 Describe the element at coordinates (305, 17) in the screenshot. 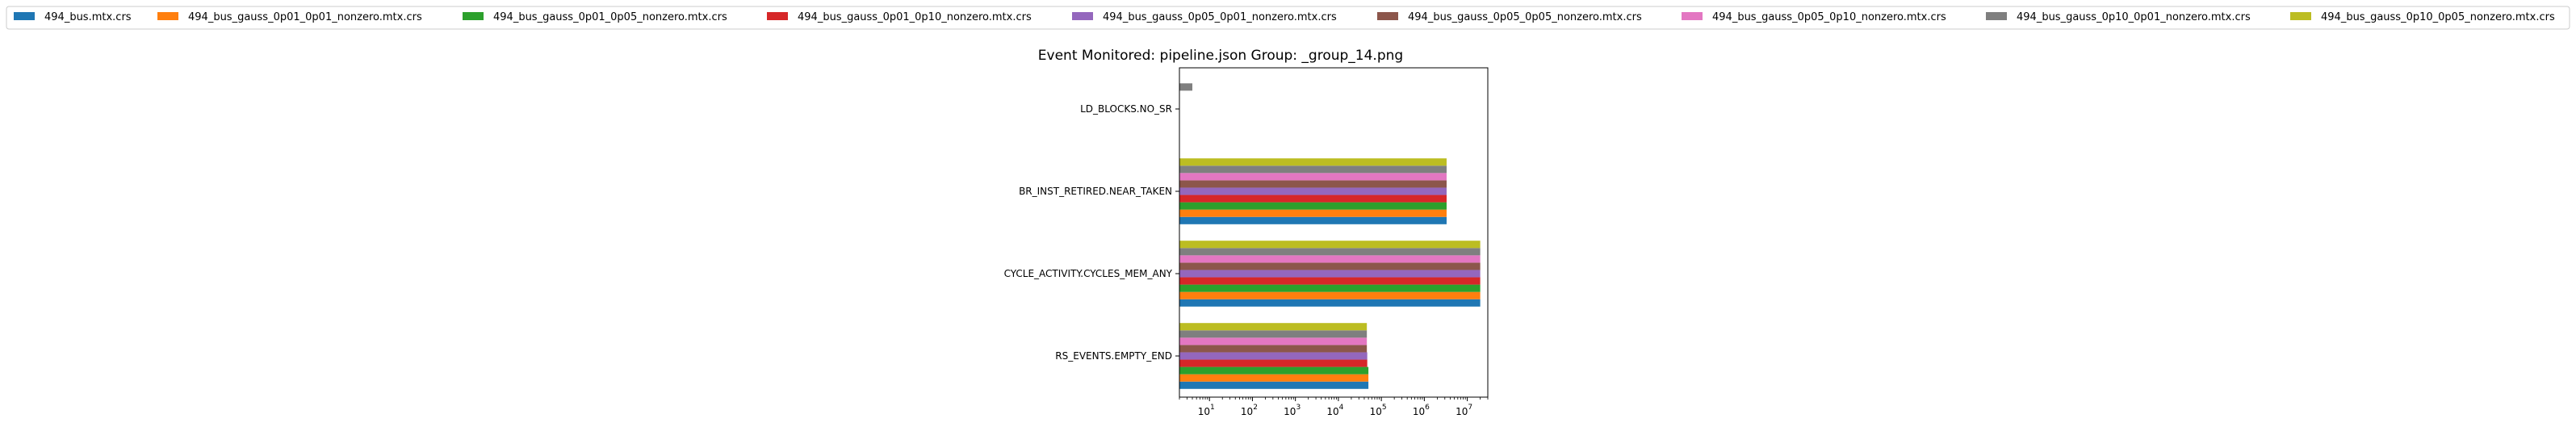

I see `legend-label: 494_bus_gauss_0p01_0p01_nonzero.mtx.crs` at that location.